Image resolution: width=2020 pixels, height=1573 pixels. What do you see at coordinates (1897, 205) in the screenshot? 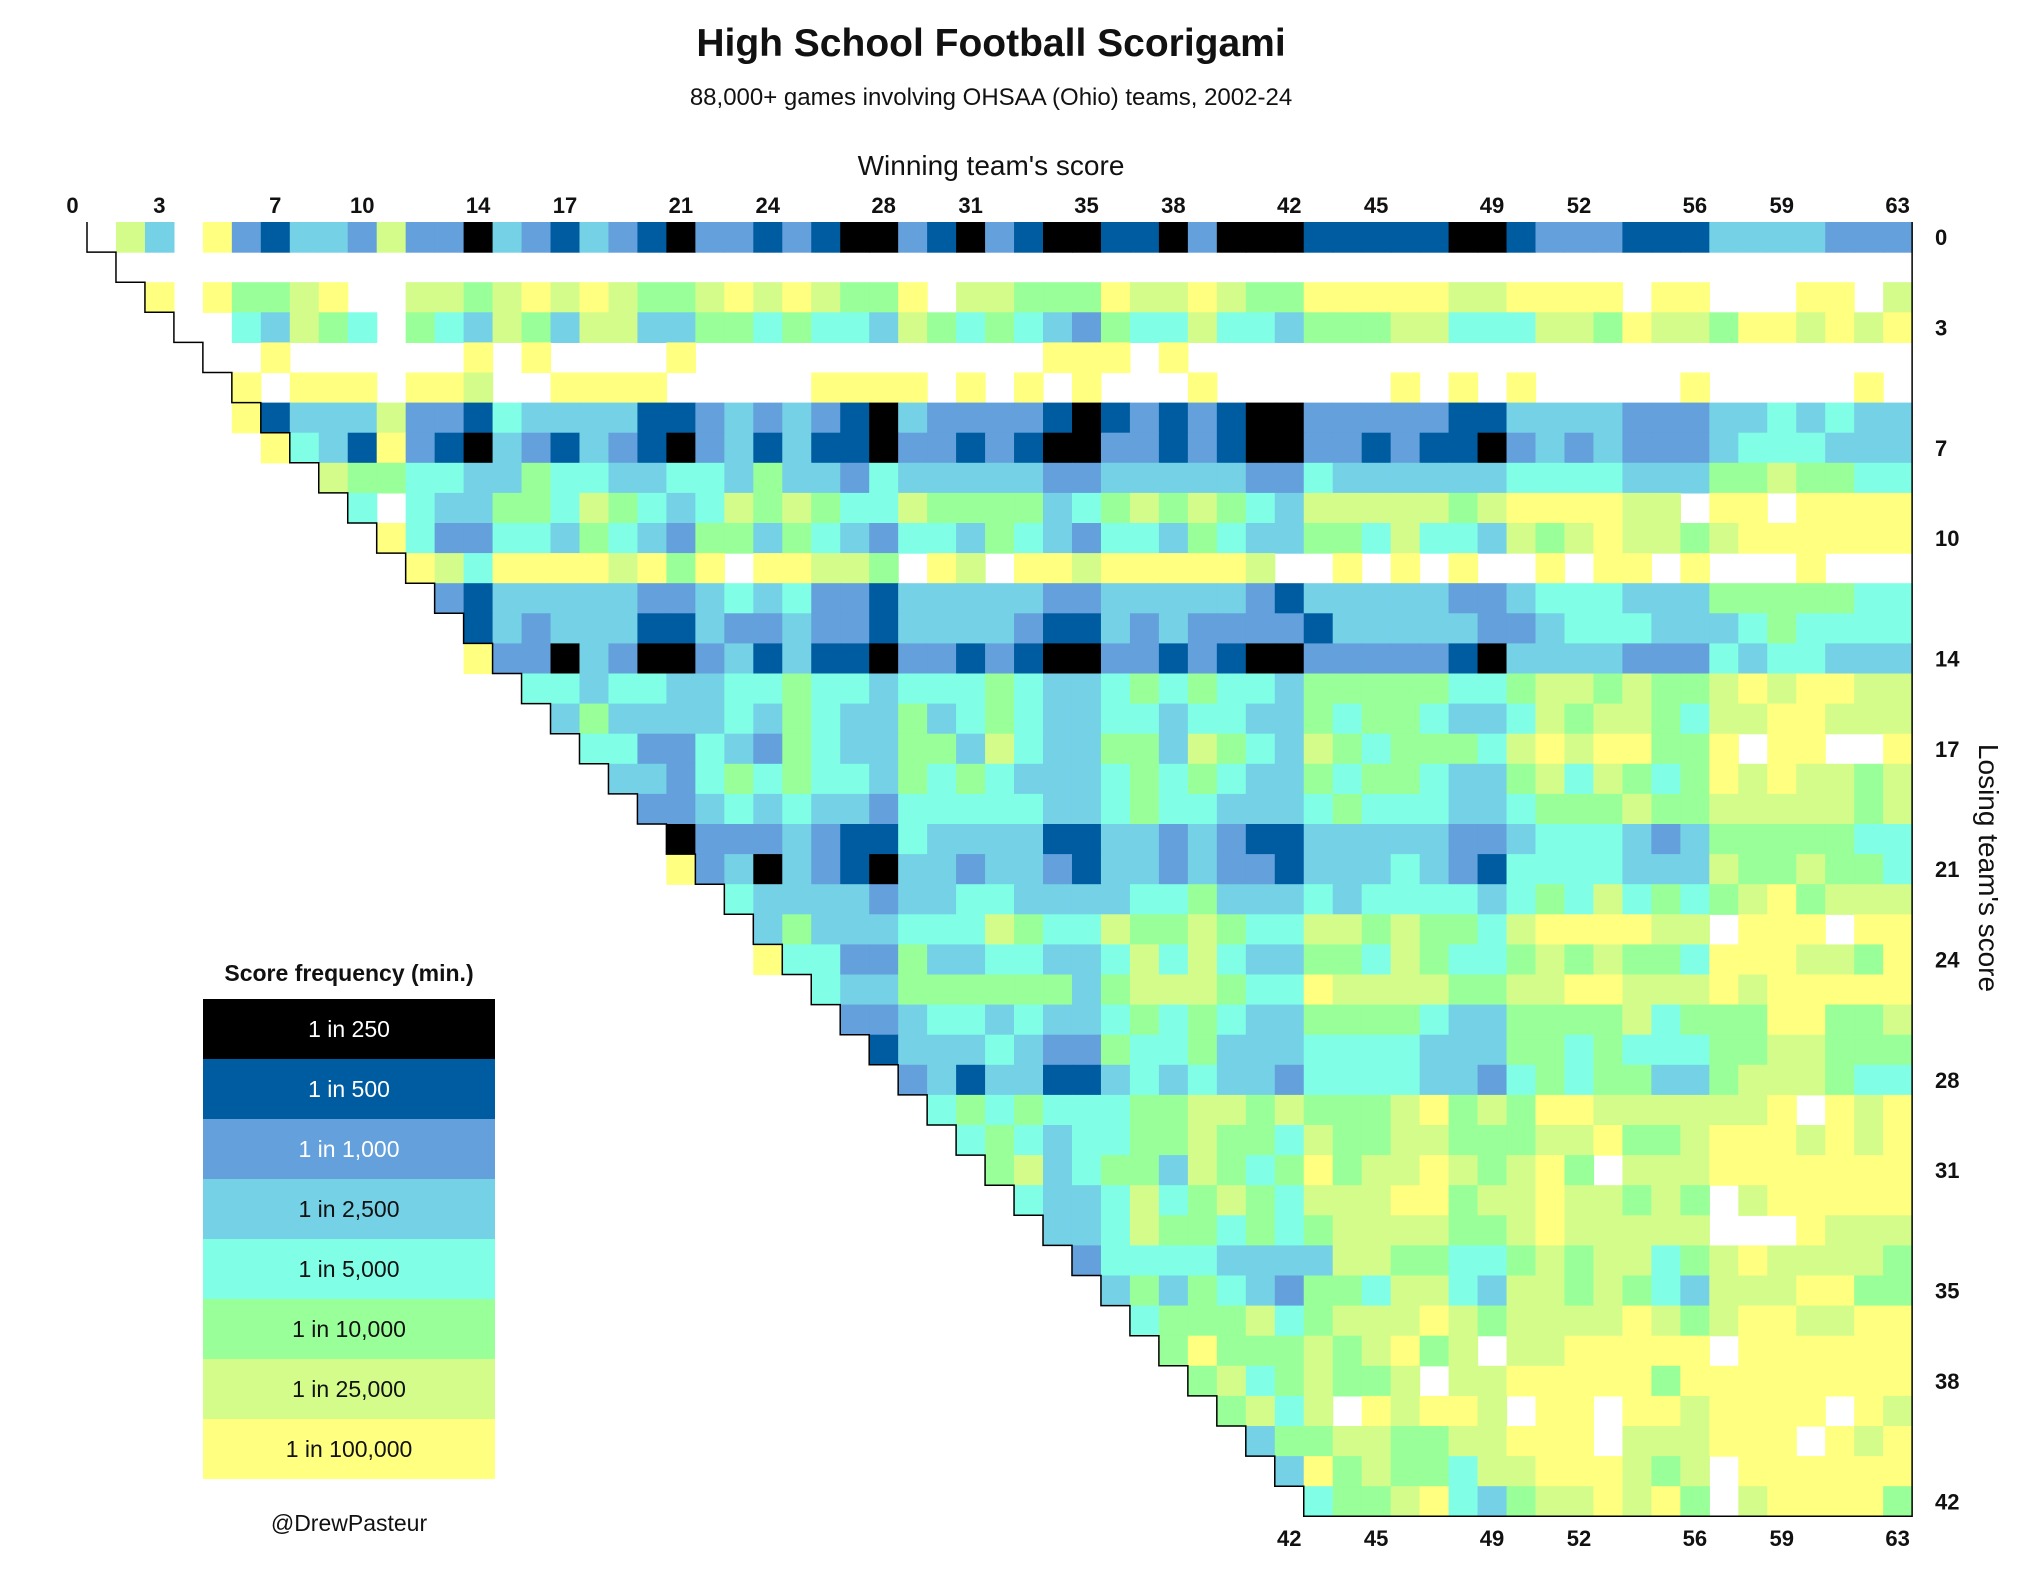
I see `x-tick-label-top: 63` at bounding box center [1897, 205].